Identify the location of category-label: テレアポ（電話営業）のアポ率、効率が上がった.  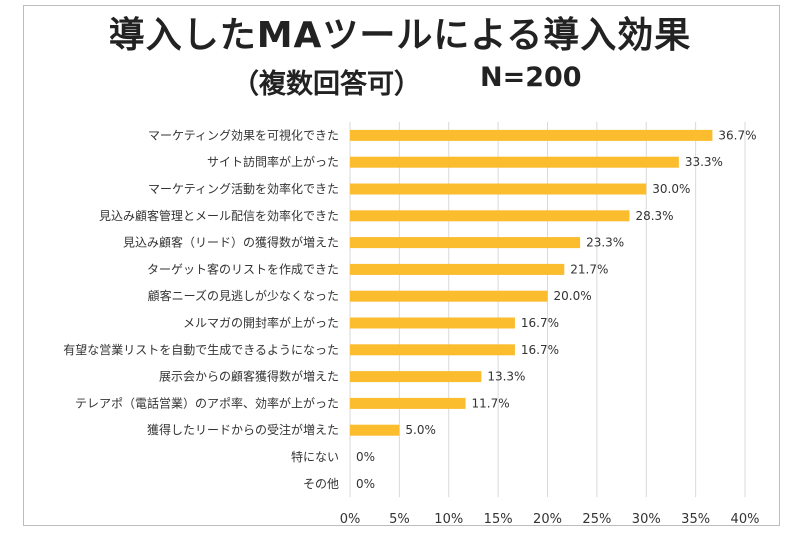
(207, 402).